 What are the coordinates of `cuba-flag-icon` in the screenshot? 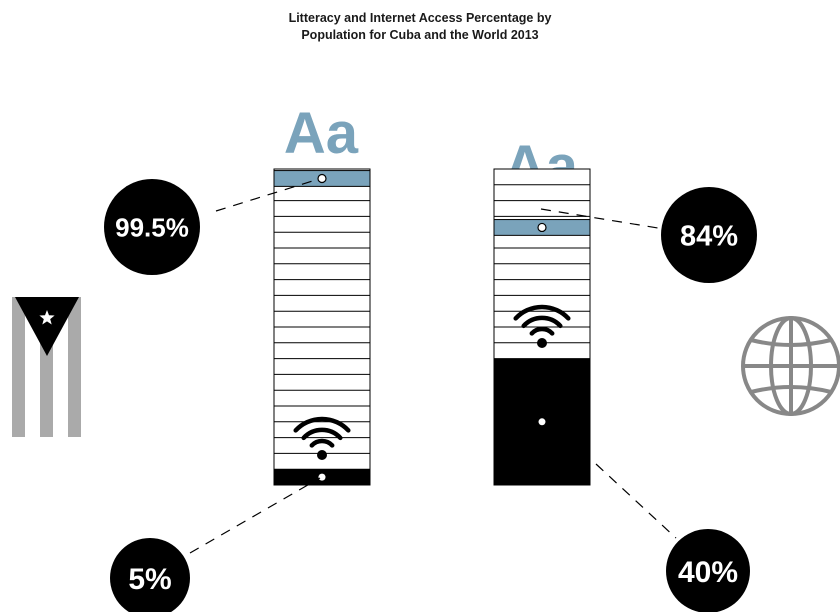 It's located at (46, 367).